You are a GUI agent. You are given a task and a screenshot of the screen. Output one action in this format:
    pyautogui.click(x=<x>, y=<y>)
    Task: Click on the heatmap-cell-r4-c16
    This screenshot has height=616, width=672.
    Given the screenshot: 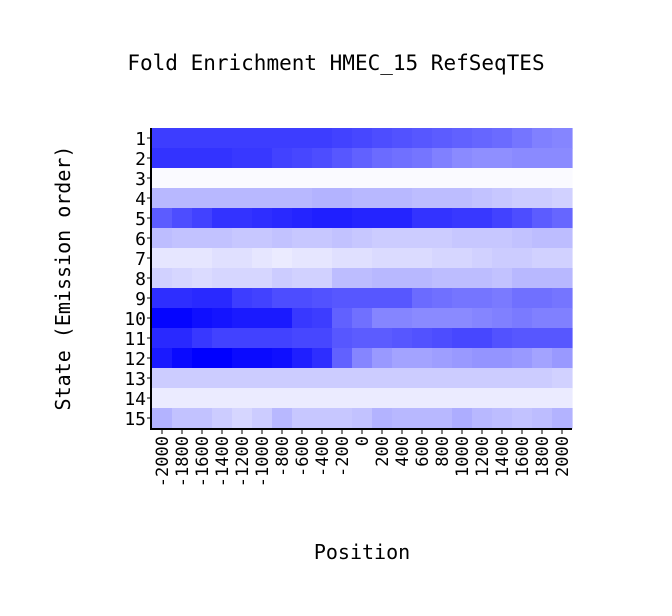 What is the action you would take?
    pyautogui.click(x=462, y=198)
    